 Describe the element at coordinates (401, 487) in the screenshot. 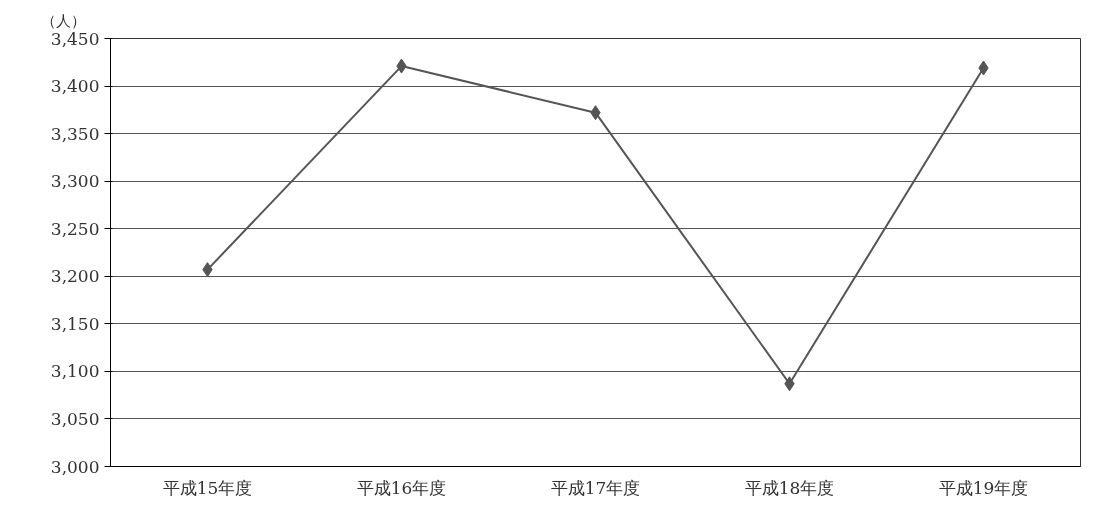

I see `x-tick-label: 平成16年度` at that location.